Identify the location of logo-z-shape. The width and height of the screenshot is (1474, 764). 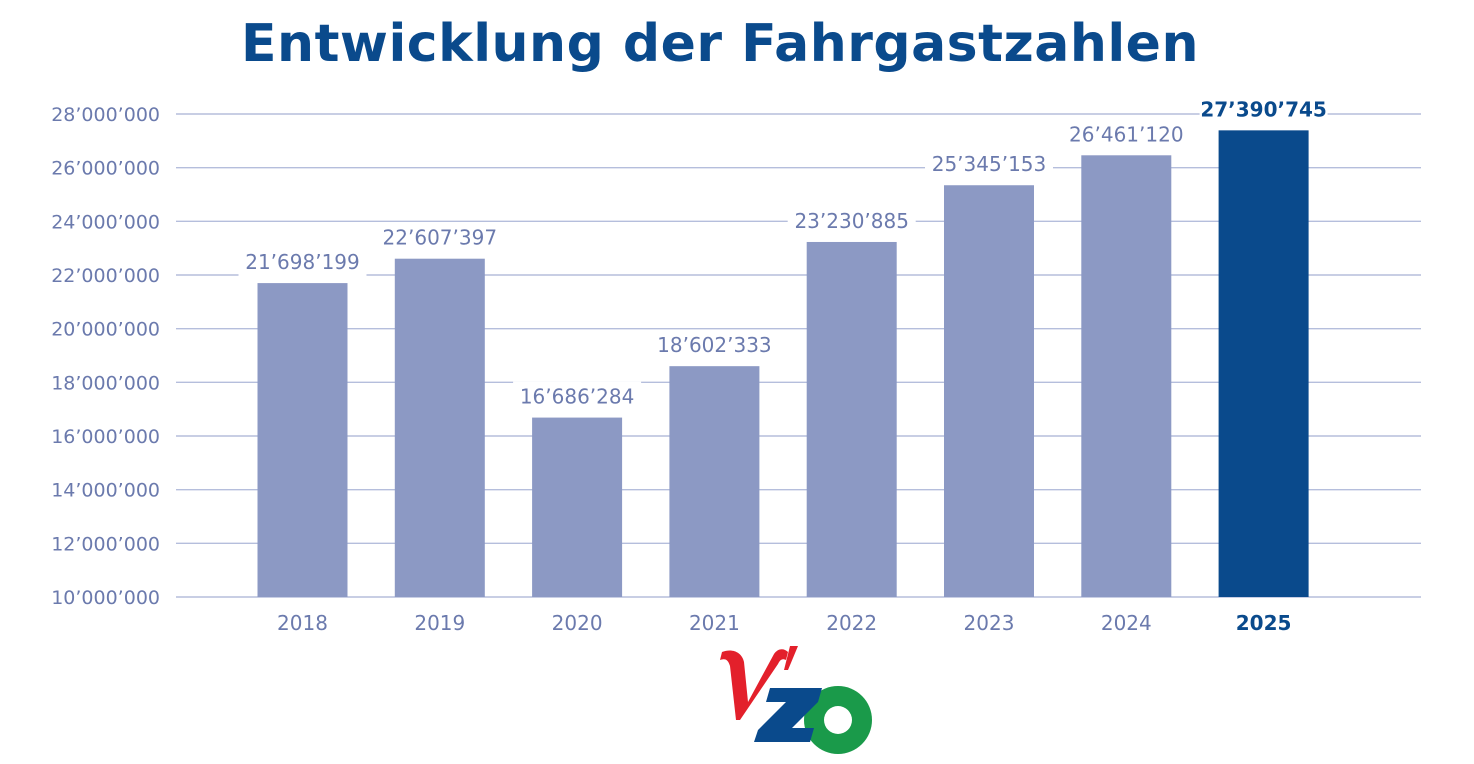
(788, 715).